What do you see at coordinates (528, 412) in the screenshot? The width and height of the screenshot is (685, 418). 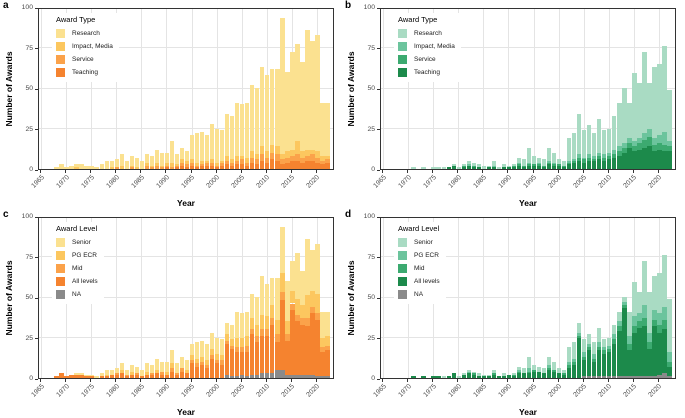 I see `x-axis-title: Year` at bounding box center [528, 412].